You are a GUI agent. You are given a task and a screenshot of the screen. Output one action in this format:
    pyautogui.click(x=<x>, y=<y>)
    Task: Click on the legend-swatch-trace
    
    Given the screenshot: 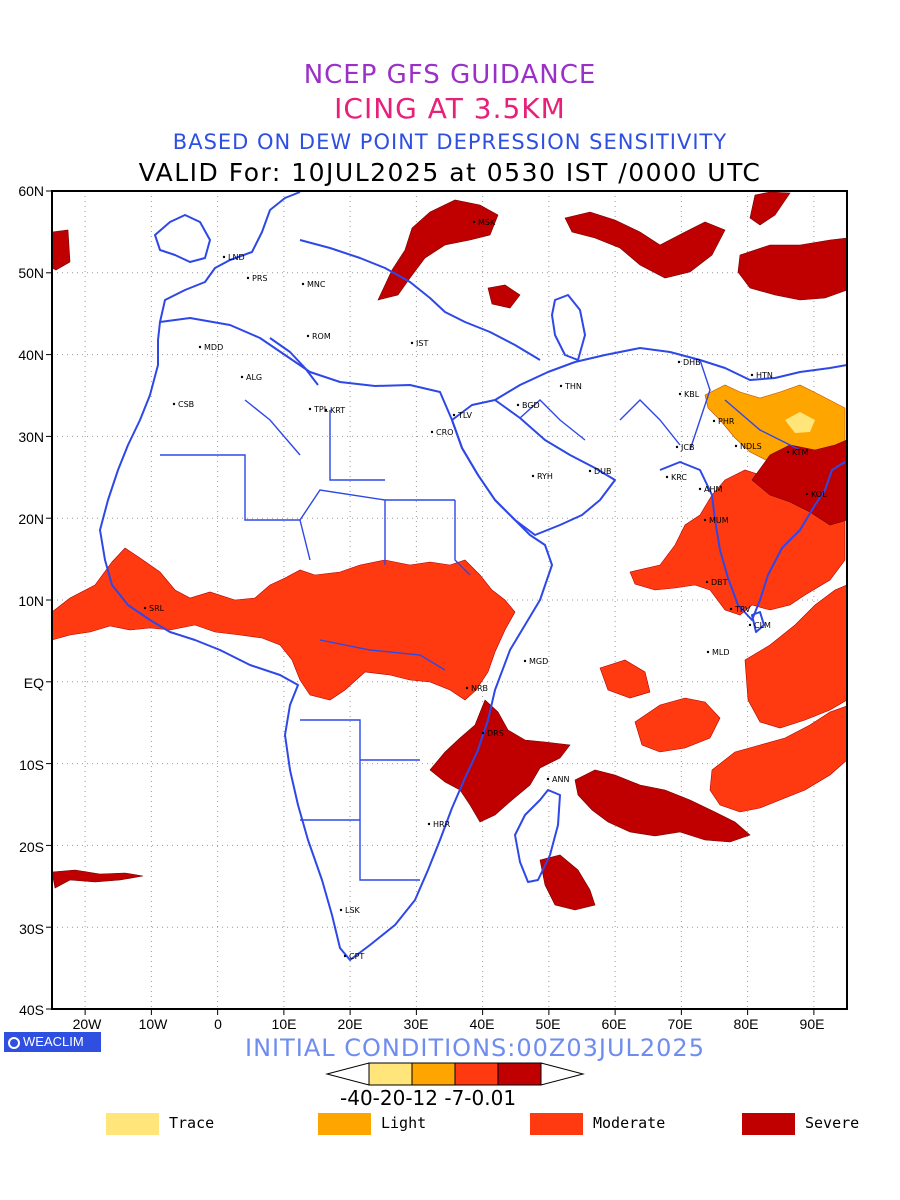 What is the action you would take?
    pyautogui.click(x=132, y=1124)
    